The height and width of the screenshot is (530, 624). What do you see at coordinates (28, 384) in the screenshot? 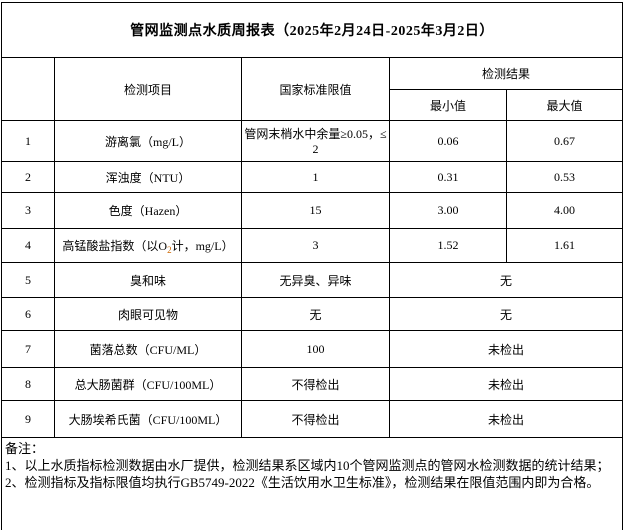
I see `row-no: 8` at bounding box center [28, 384].